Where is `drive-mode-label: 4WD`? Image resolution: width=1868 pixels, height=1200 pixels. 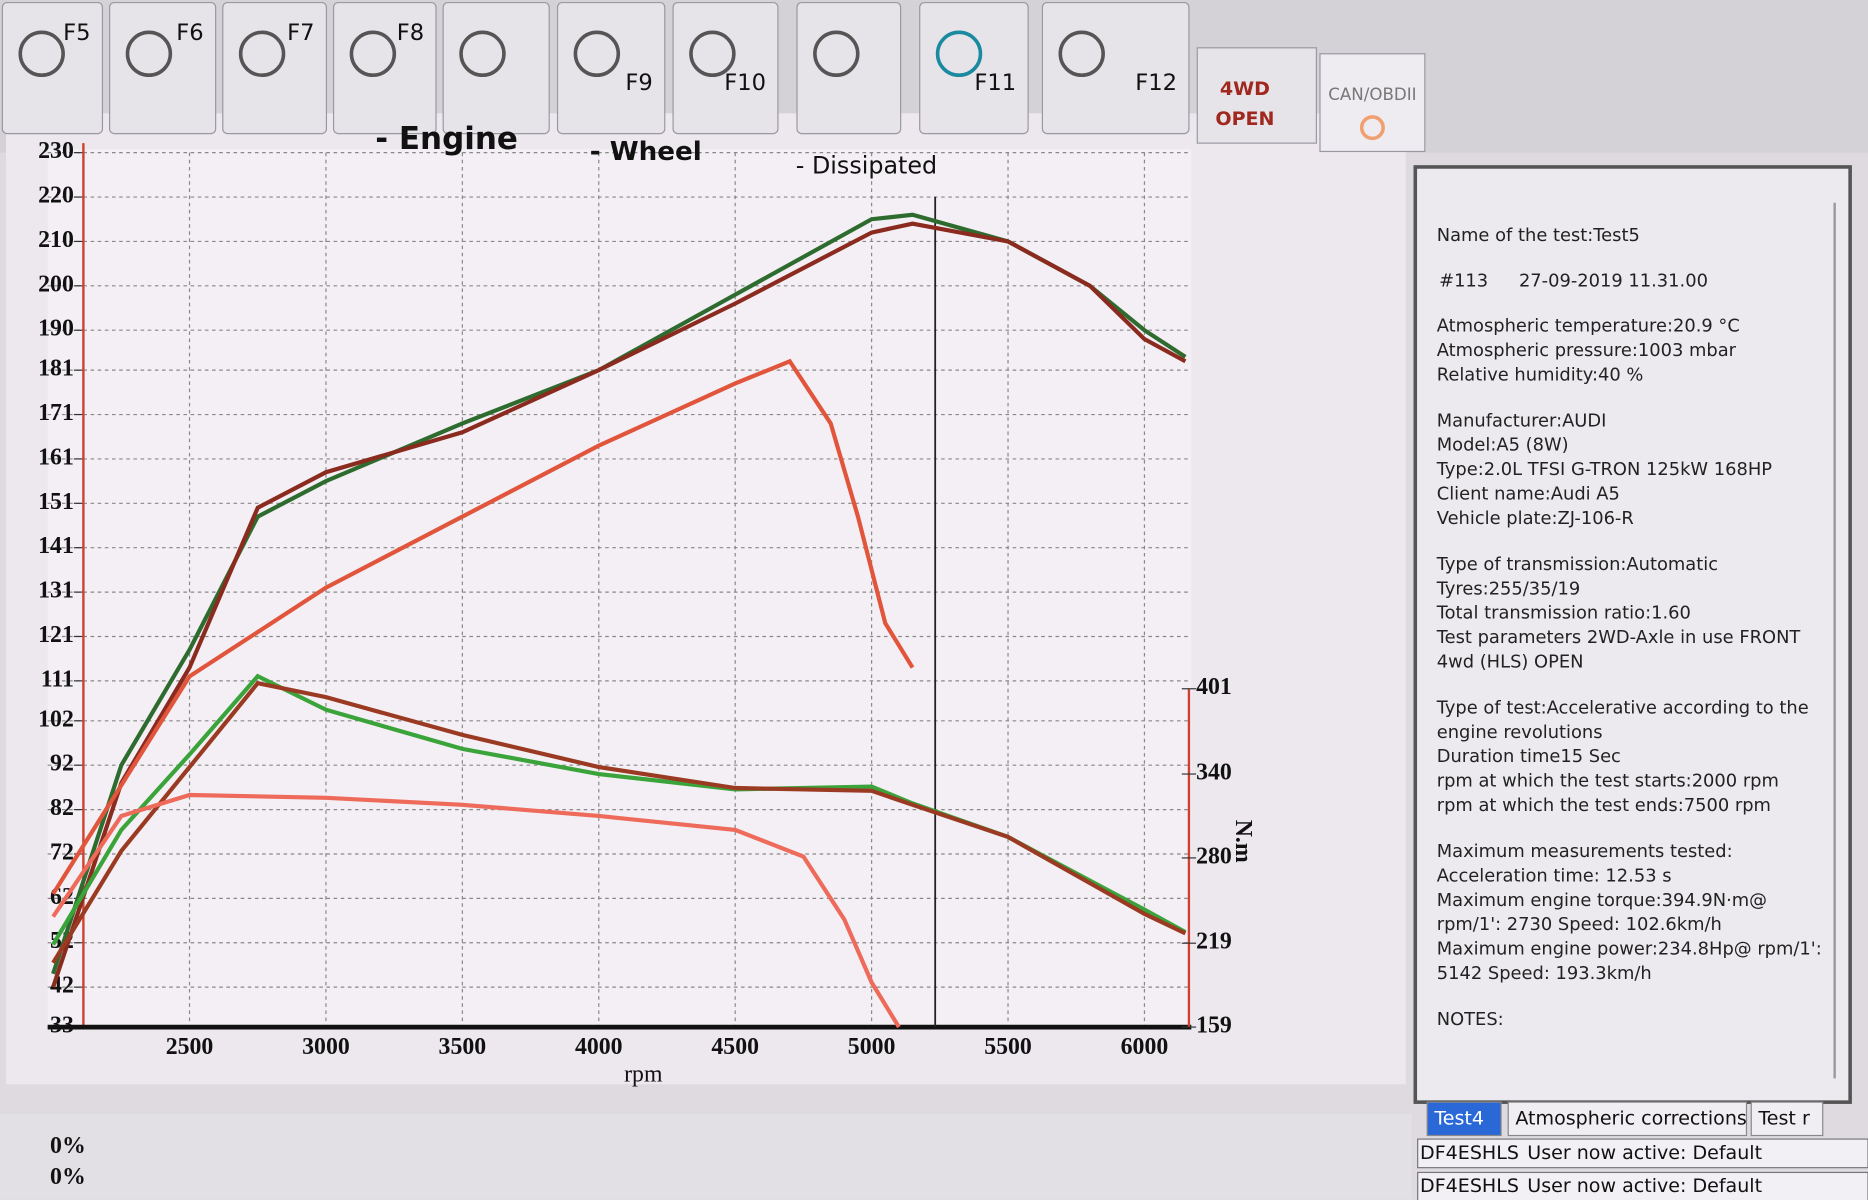
drive-mode-label: 4WD is located at coordinates (1245, 89).